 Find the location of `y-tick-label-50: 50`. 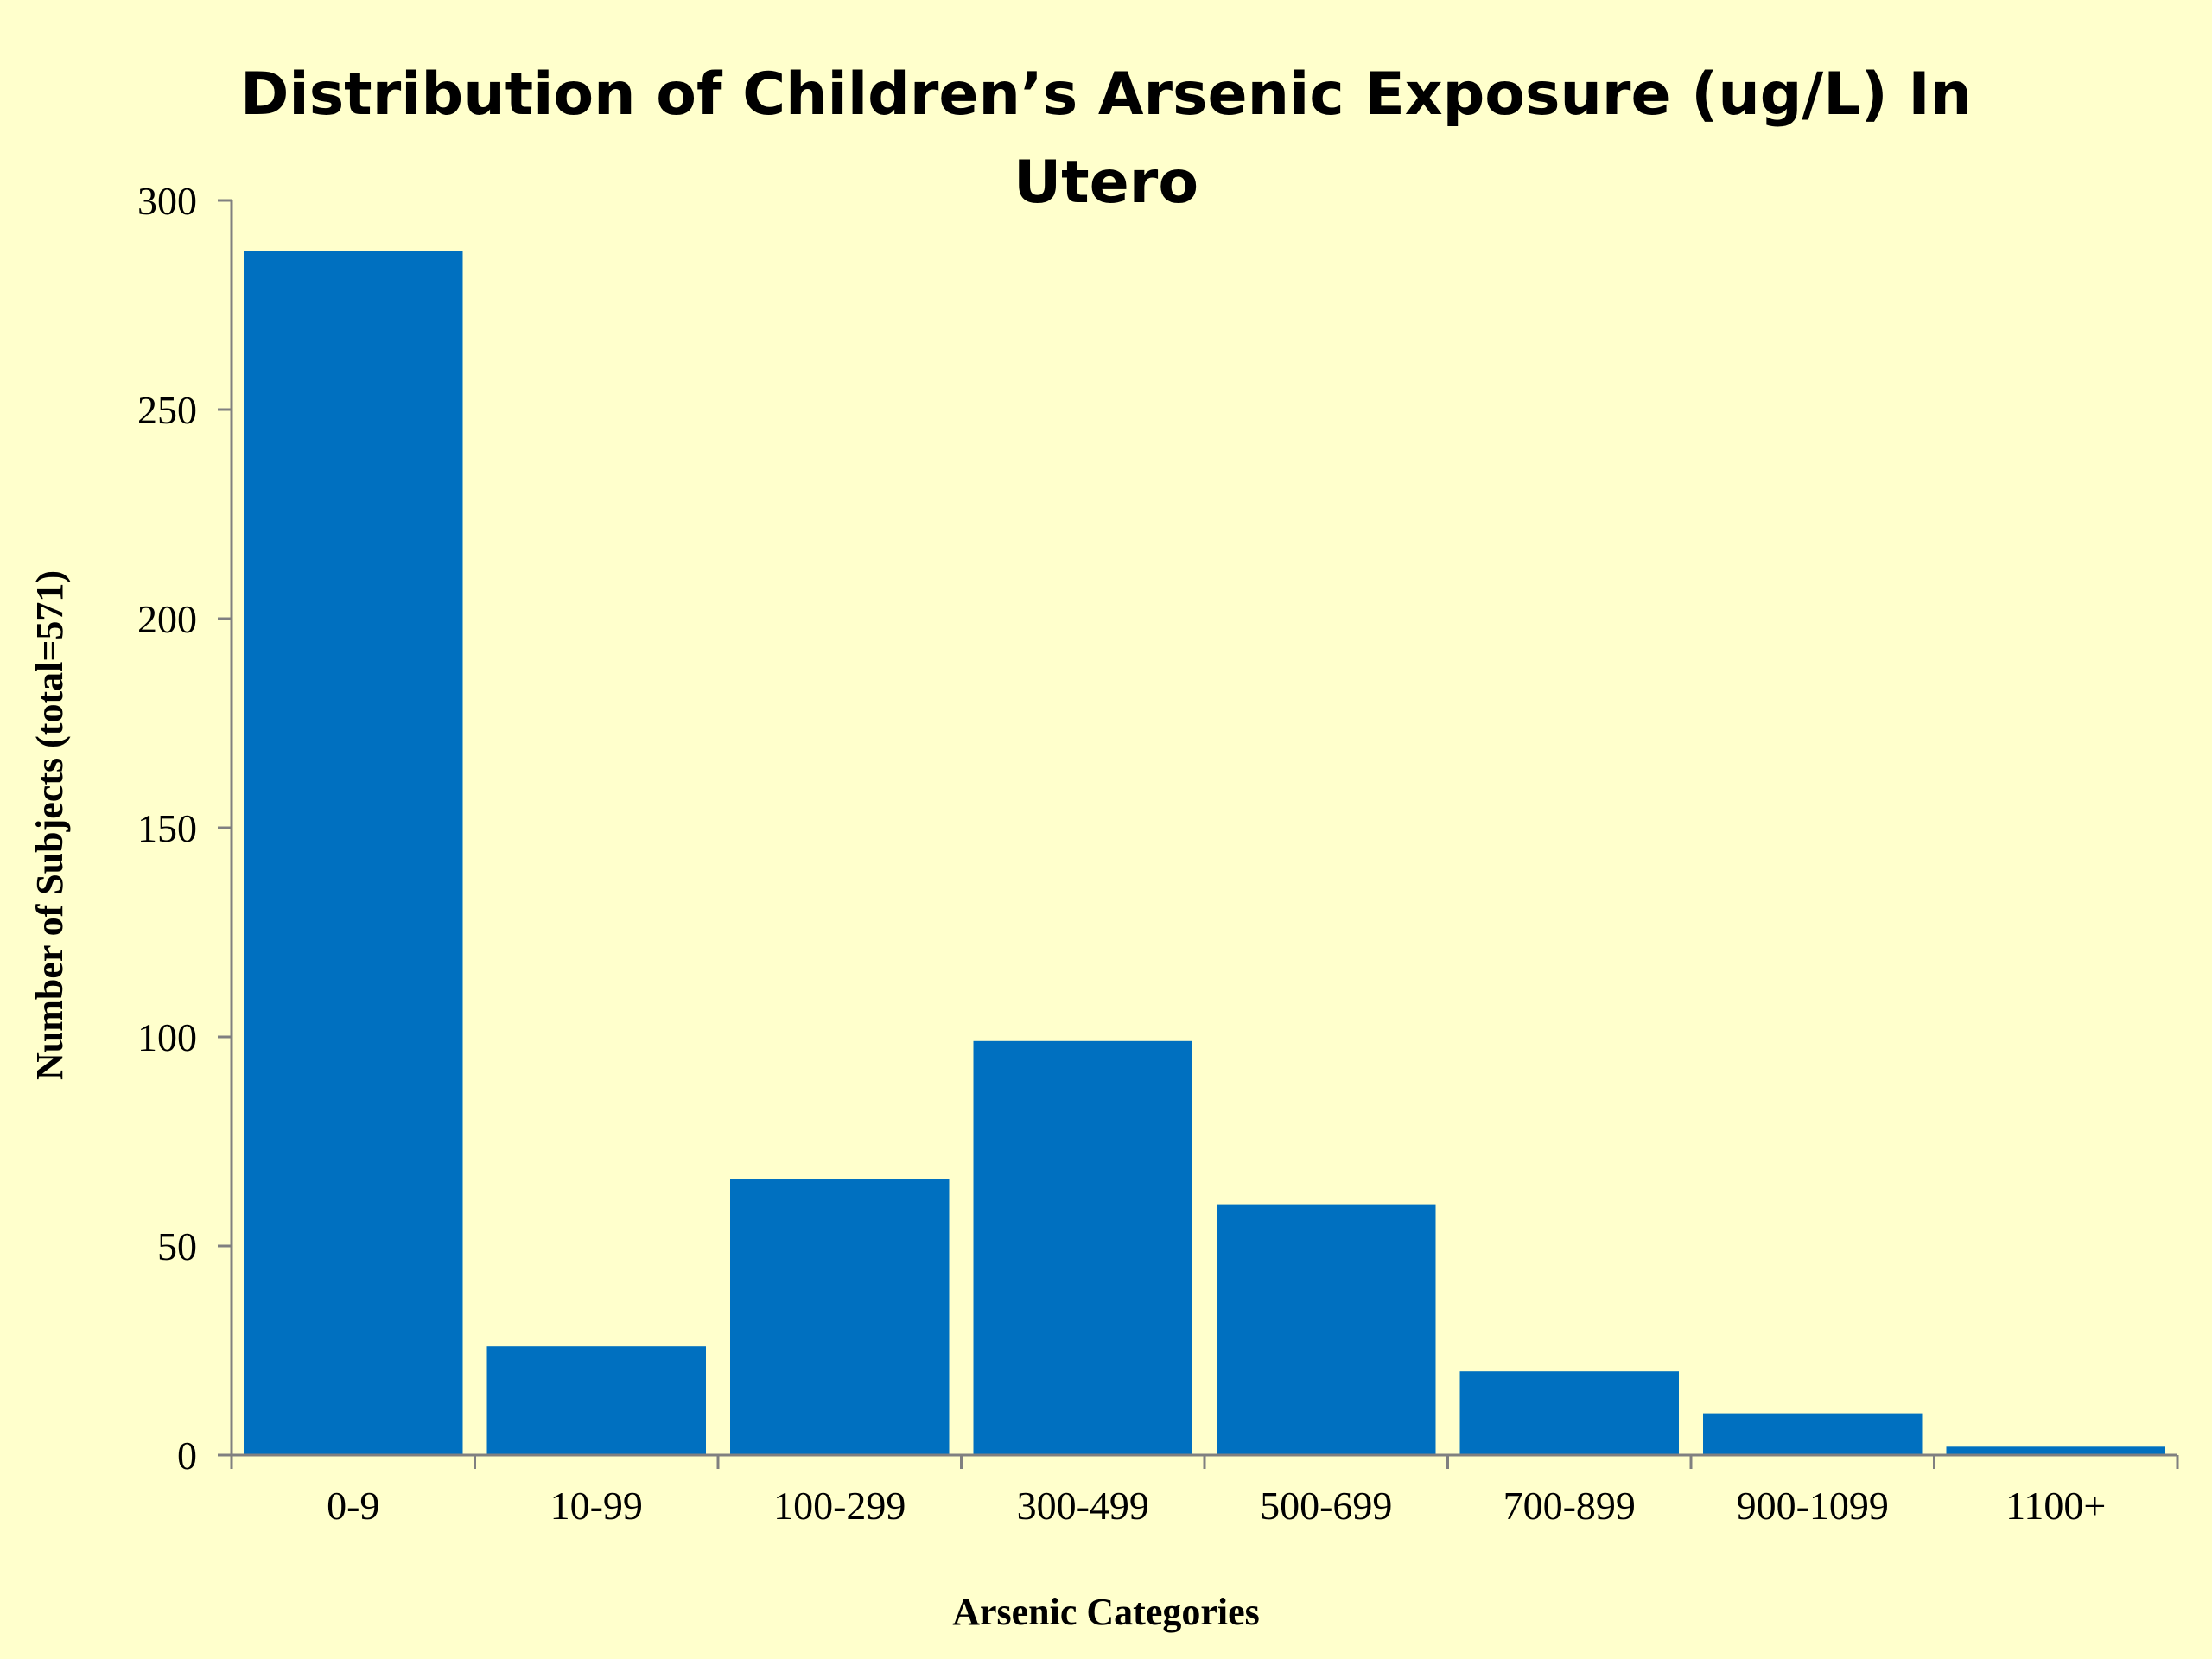

y-tick-label-50: 50 is located at coordinates (177, 1246).